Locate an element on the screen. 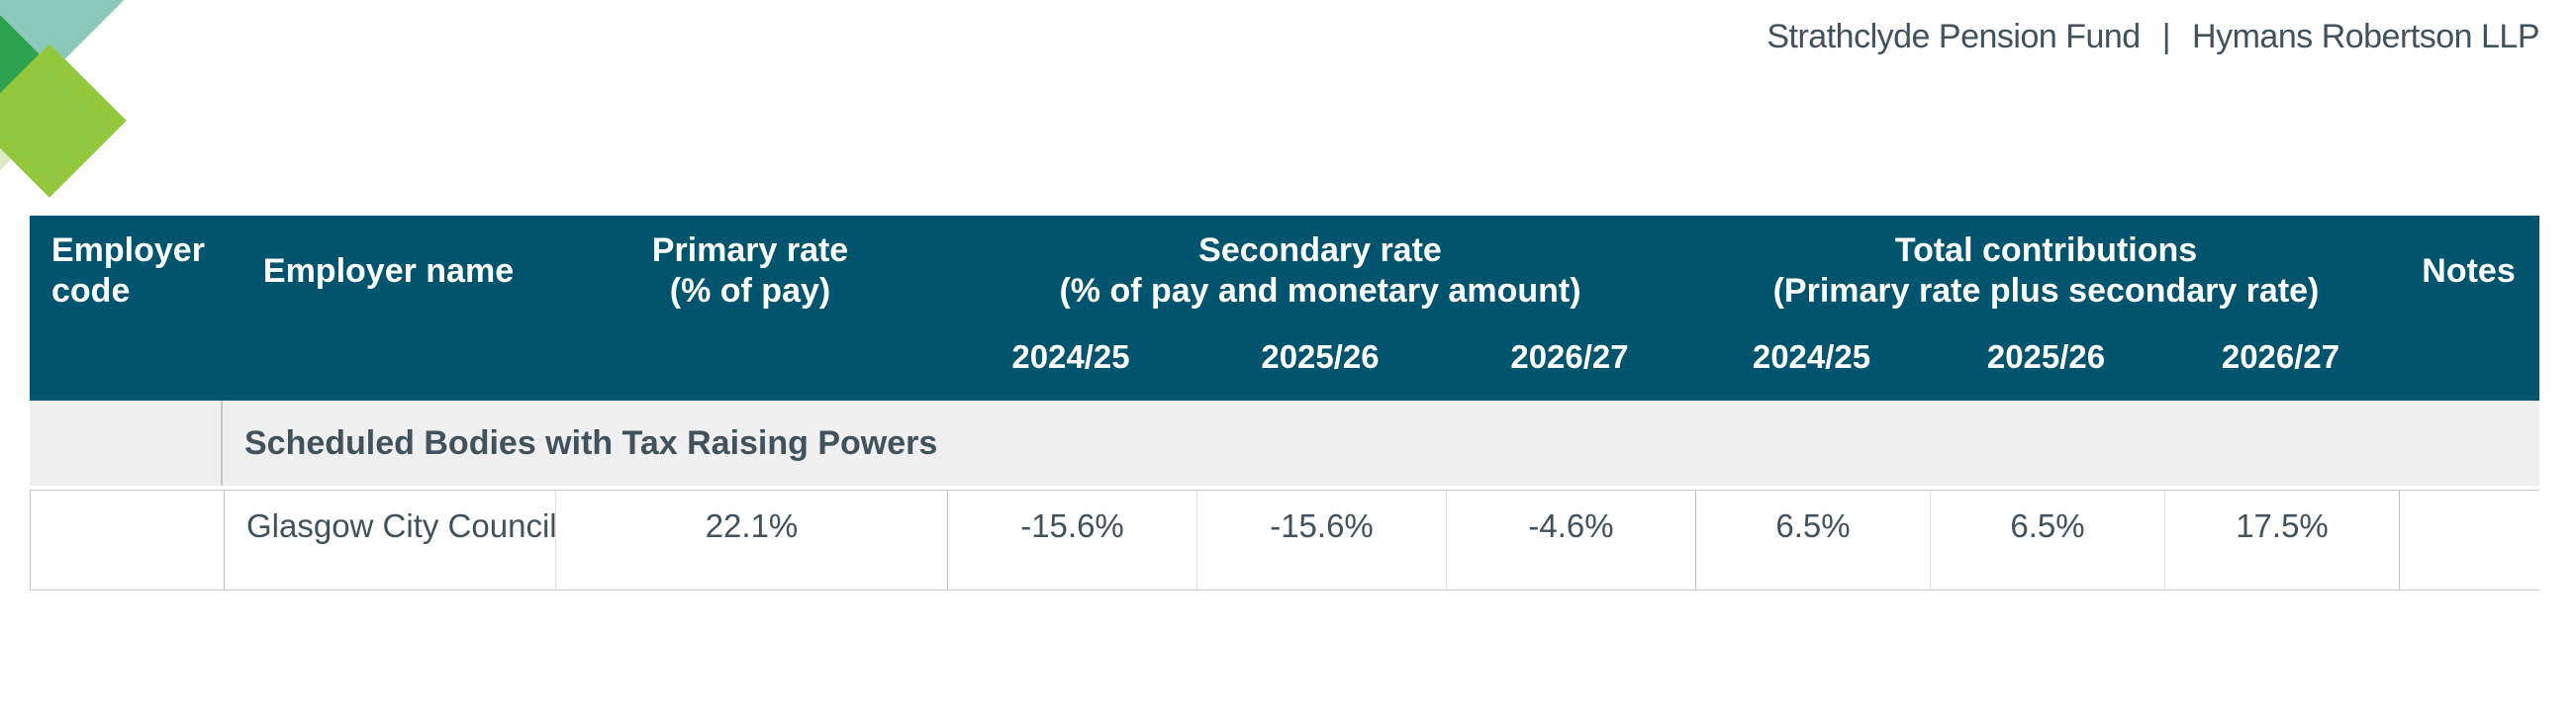 The width and height of the screenshot is (2576, 728). column-header-notes: Notes is located at coordinates (2469, 270).